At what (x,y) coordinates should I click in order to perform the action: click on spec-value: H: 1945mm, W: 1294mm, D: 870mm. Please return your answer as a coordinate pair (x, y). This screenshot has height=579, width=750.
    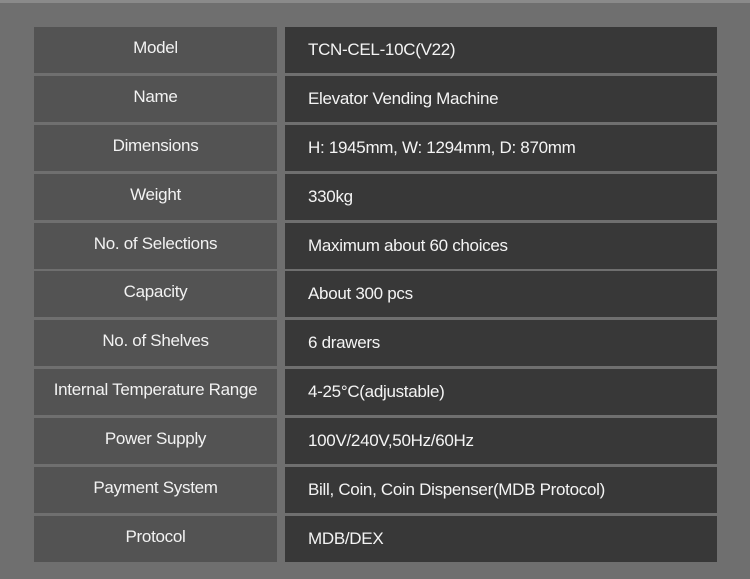
    Looking at the image, I should click on (501, 147).